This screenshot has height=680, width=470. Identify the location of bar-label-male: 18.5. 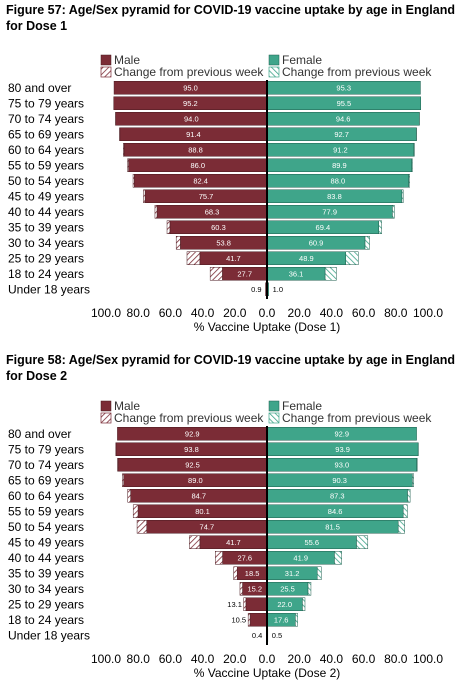
(252, 573).